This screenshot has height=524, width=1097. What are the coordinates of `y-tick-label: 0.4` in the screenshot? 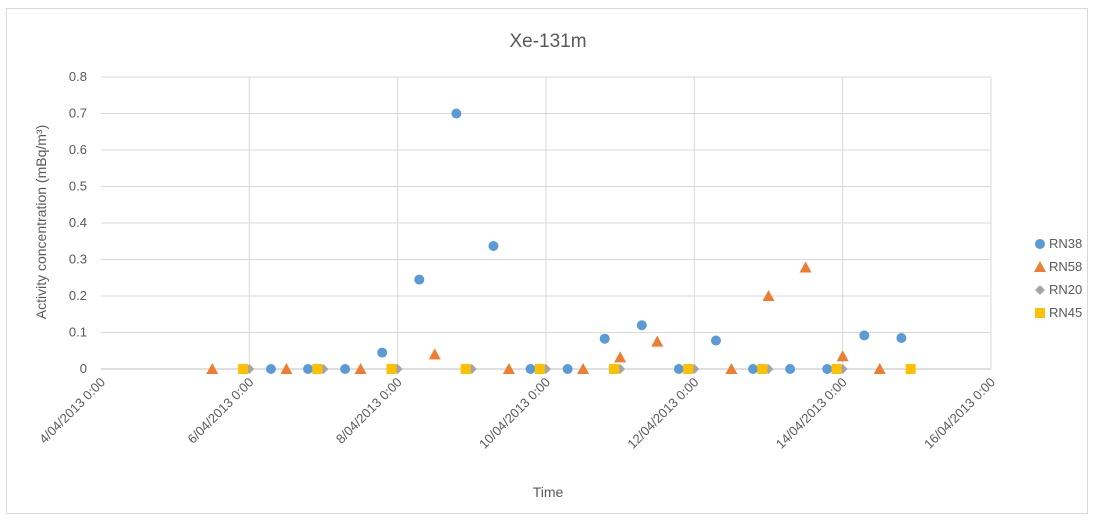 It's located at (78, 222).